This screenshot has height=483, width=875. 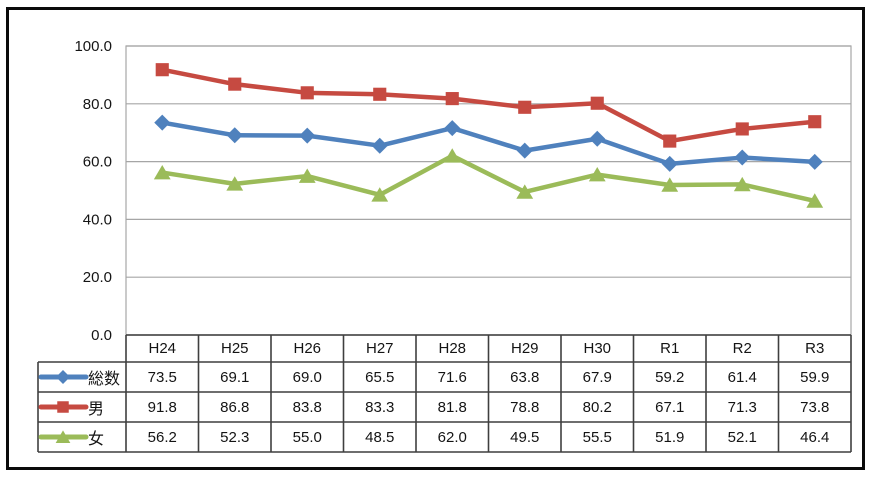 What do you see at coordinates (597, 437) in the screenshot?
I see `table-value-cell: 55.5` at bounding box center [597, 437].